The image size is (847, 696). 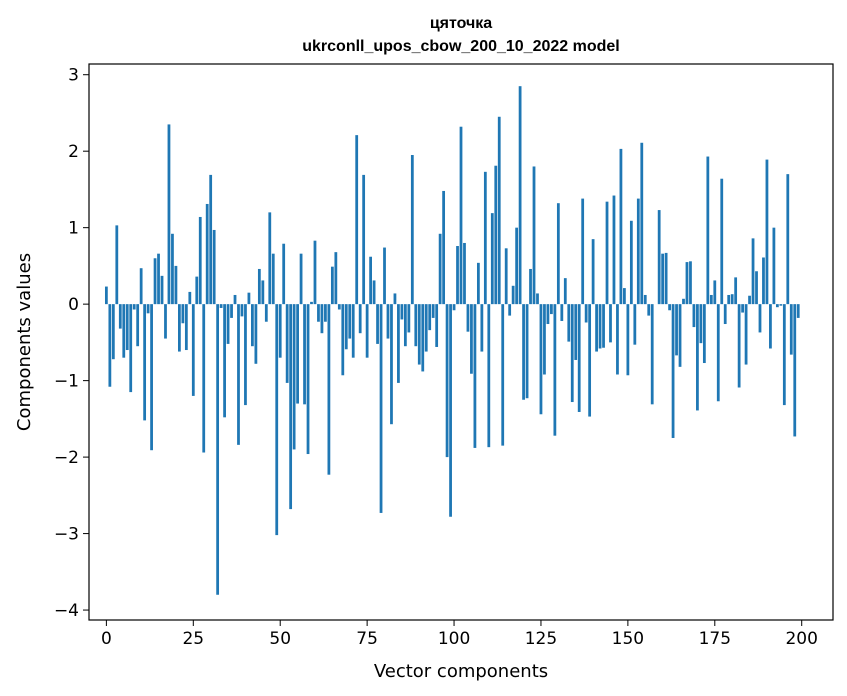 What do you see at coordinates (71, 343) in the screenshot?
I see `y-axis-ticks: −4 −3 −2 −1 0 1 2 3` at bounding box center [71, 343].